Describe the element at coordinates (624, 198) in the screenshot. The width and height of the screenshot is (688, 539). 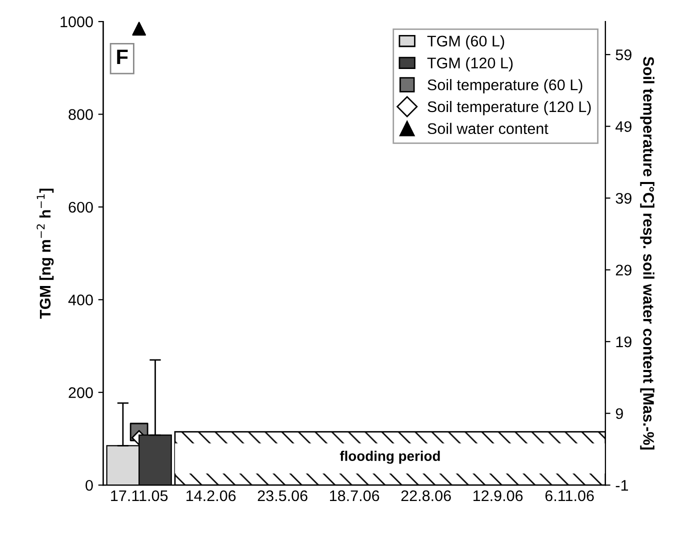
I see `y2-tick-label: 39` at that location.